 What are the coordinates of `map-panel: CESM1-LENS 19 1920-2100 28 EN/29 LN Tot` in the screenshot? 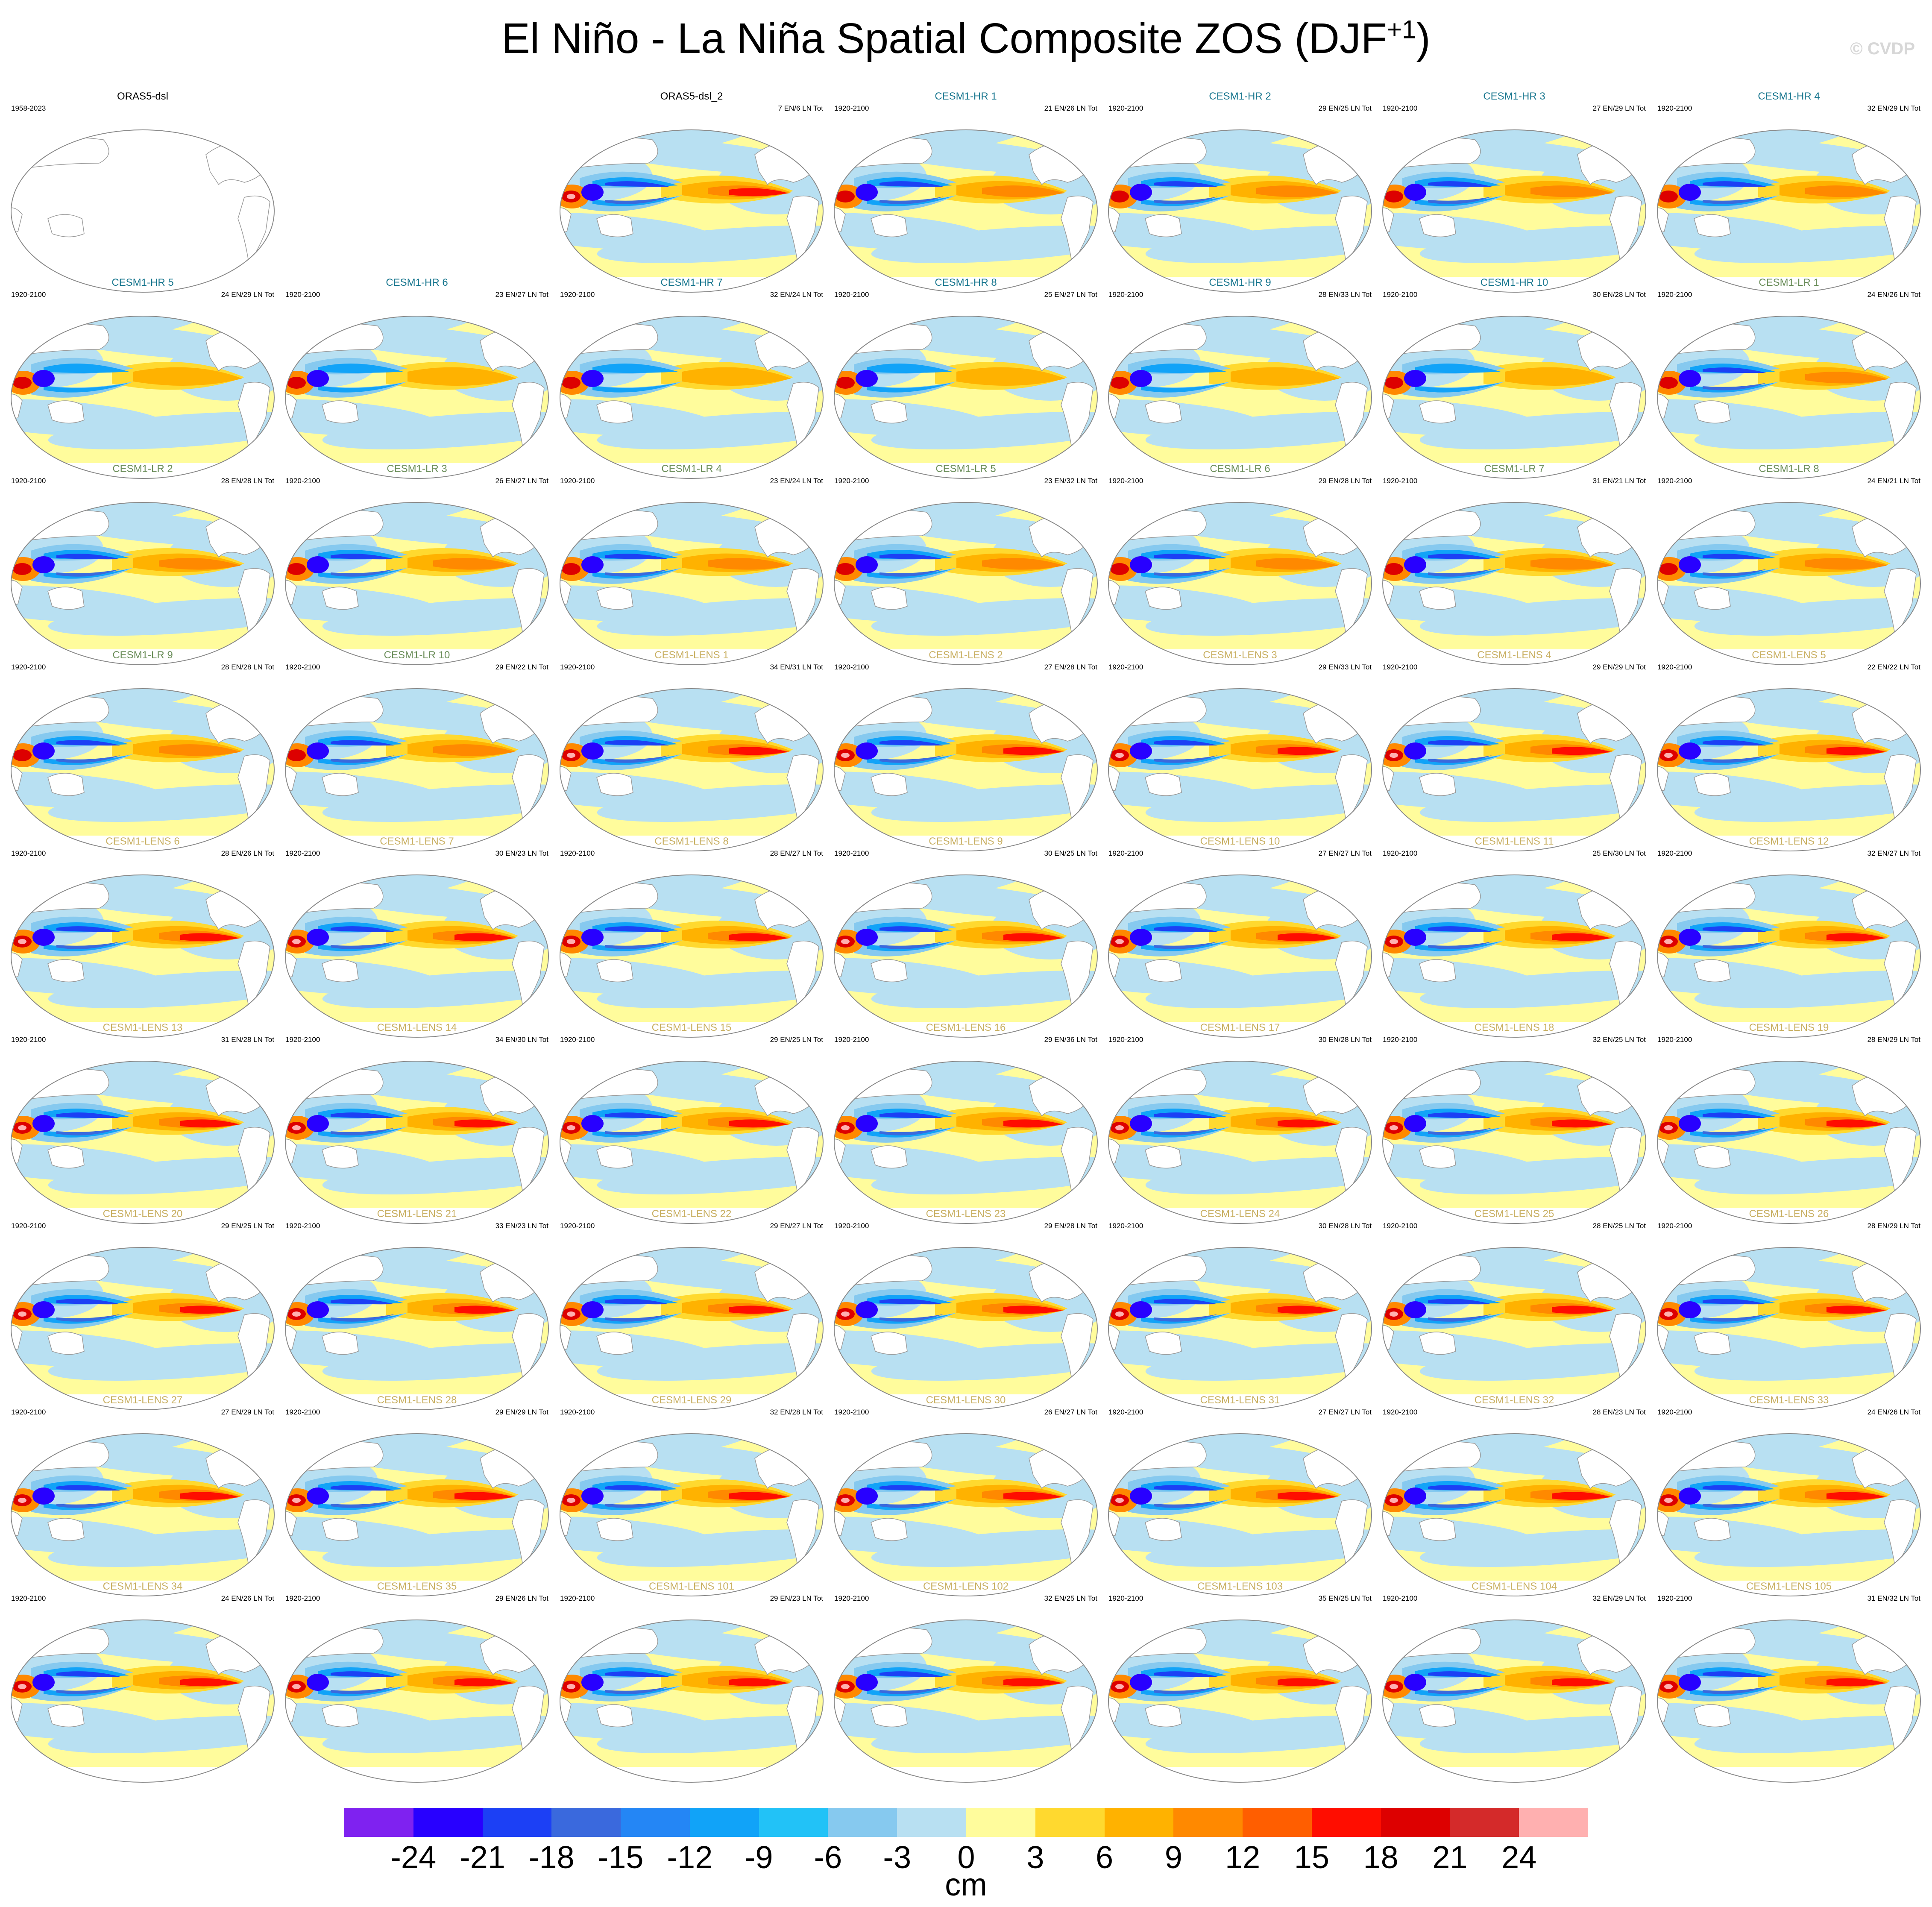 It's located at (1788, 1123).